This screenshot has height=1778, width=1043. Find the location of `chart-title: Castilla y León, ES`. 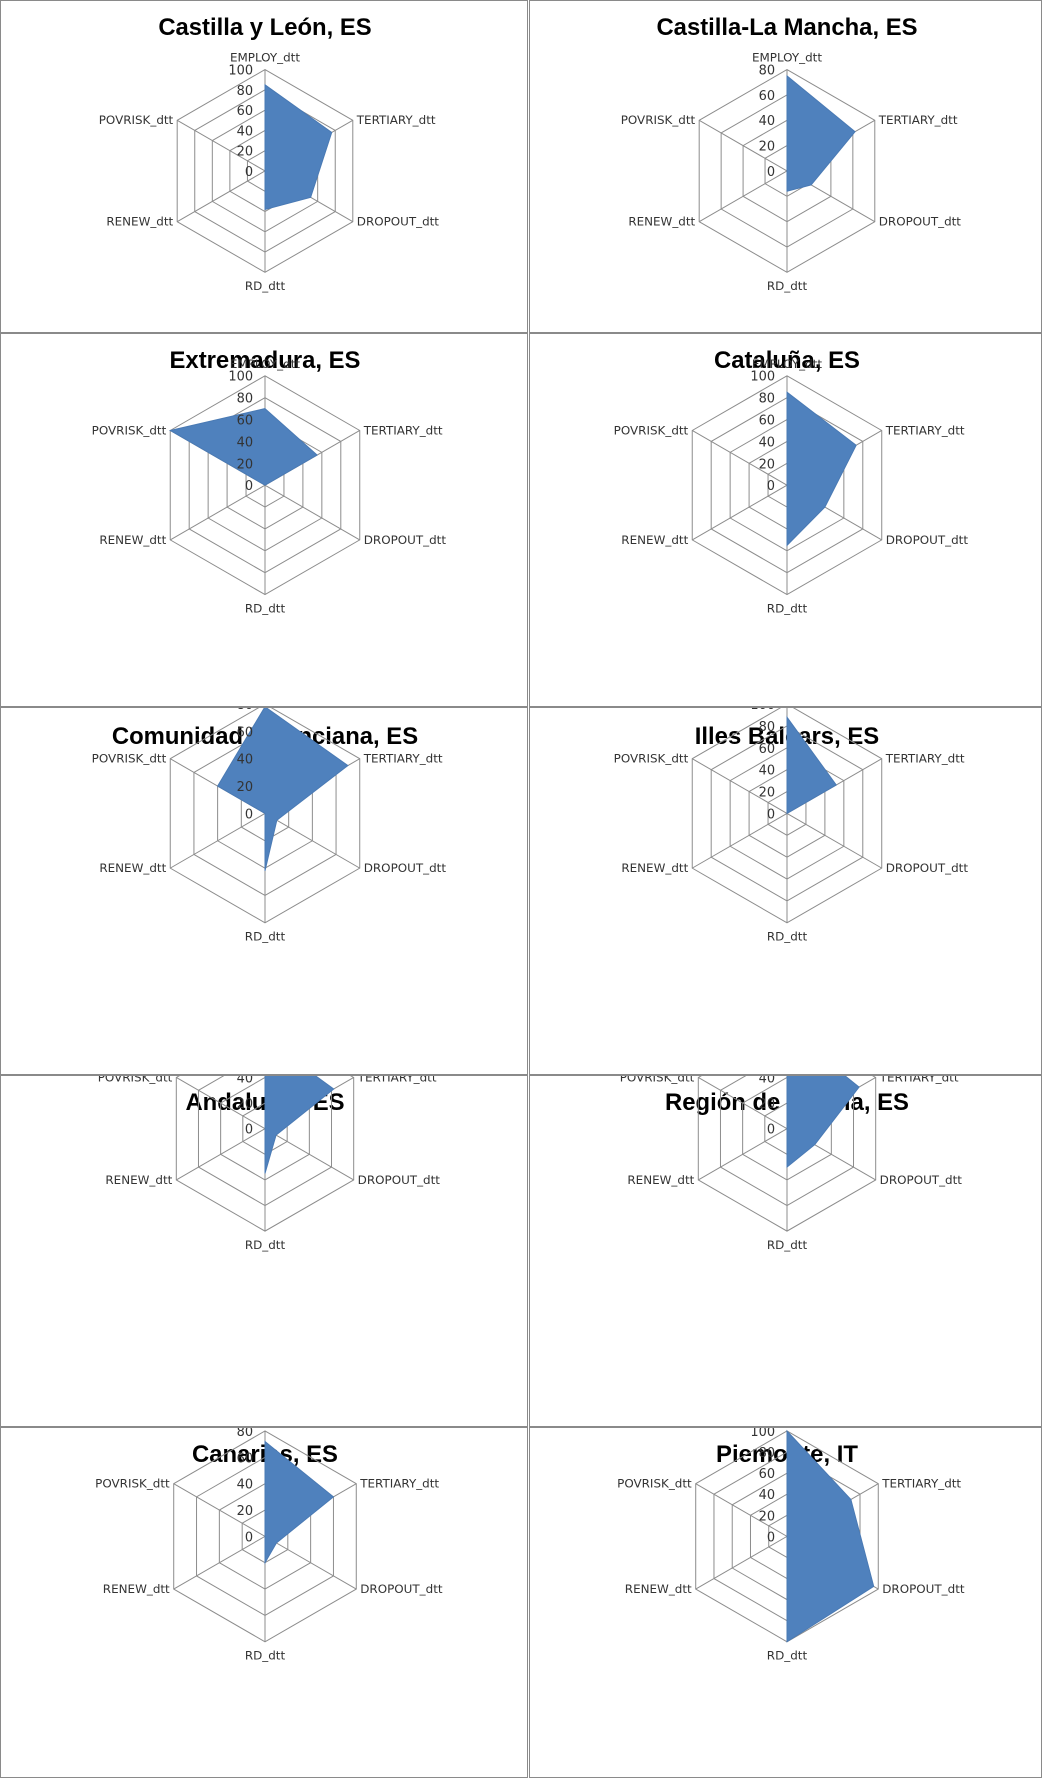

chart-title: Castilla y León, ES is located at coordinates (264, 27).